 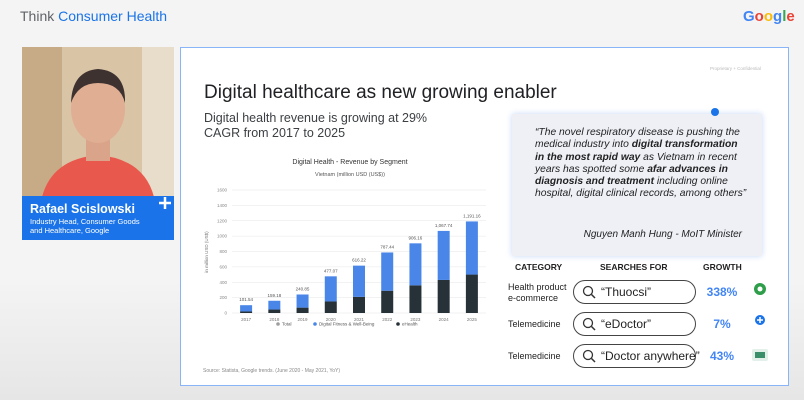 What do you see at coordinates (222, 220) in the screenshot?
I see `y-tick-label: 1200` at bounding box center [222, 220].